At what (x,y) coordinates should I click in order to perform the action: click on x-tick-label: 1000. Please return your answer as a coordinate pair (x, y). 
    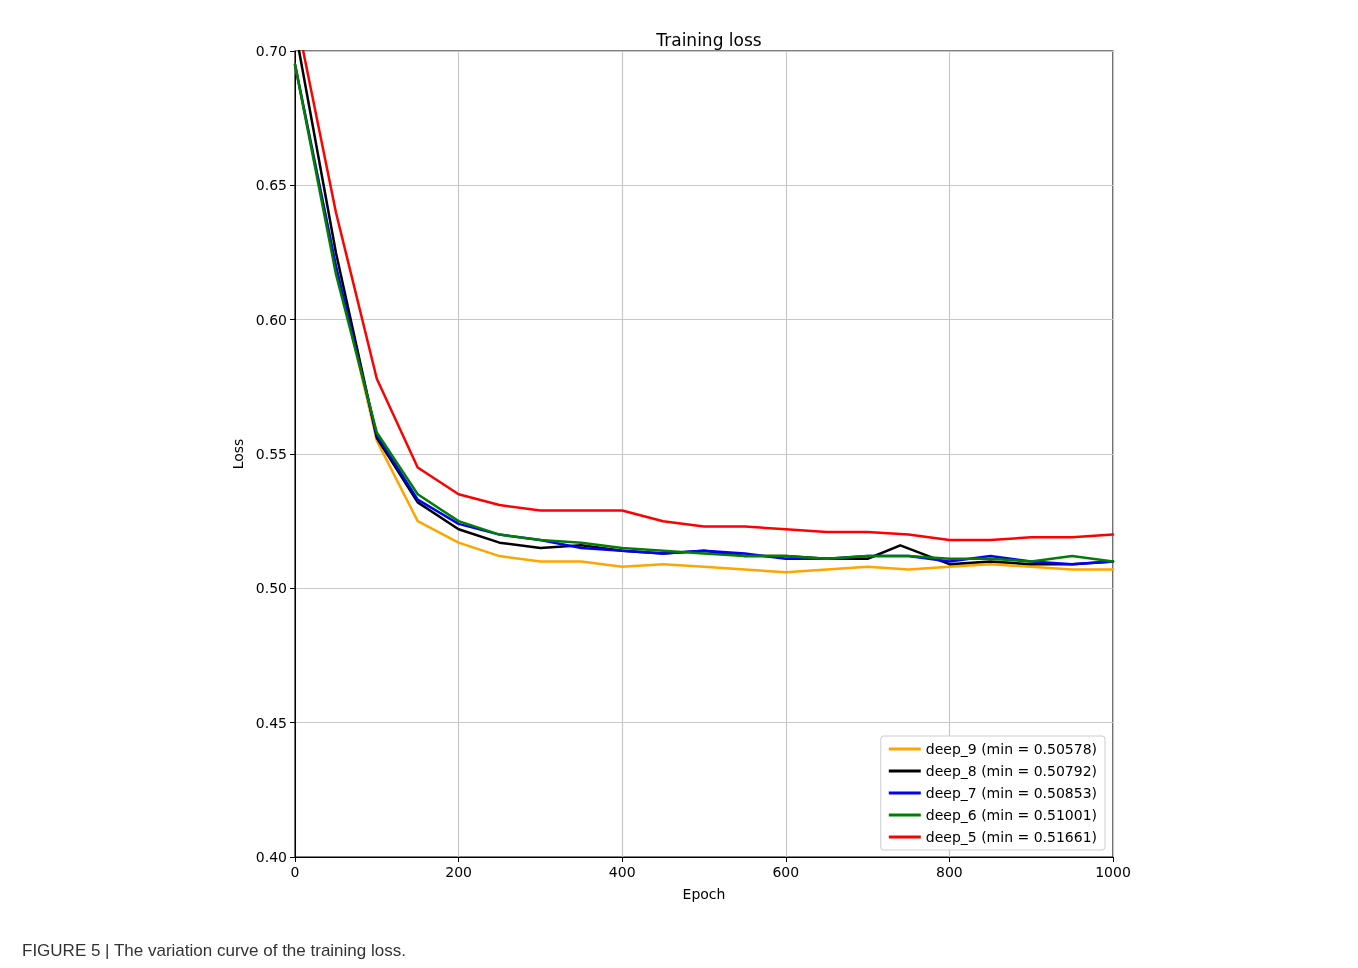
    Looking at the image, I should click on (1113, 872).